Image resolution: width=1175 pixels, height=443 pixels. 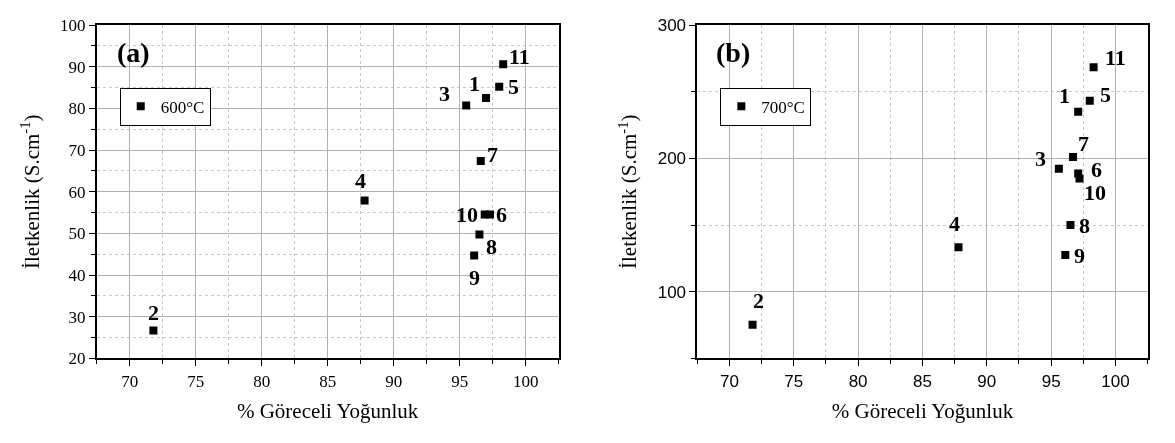 I want to click on y-tick-label: 80, so click(x=77, y=109).